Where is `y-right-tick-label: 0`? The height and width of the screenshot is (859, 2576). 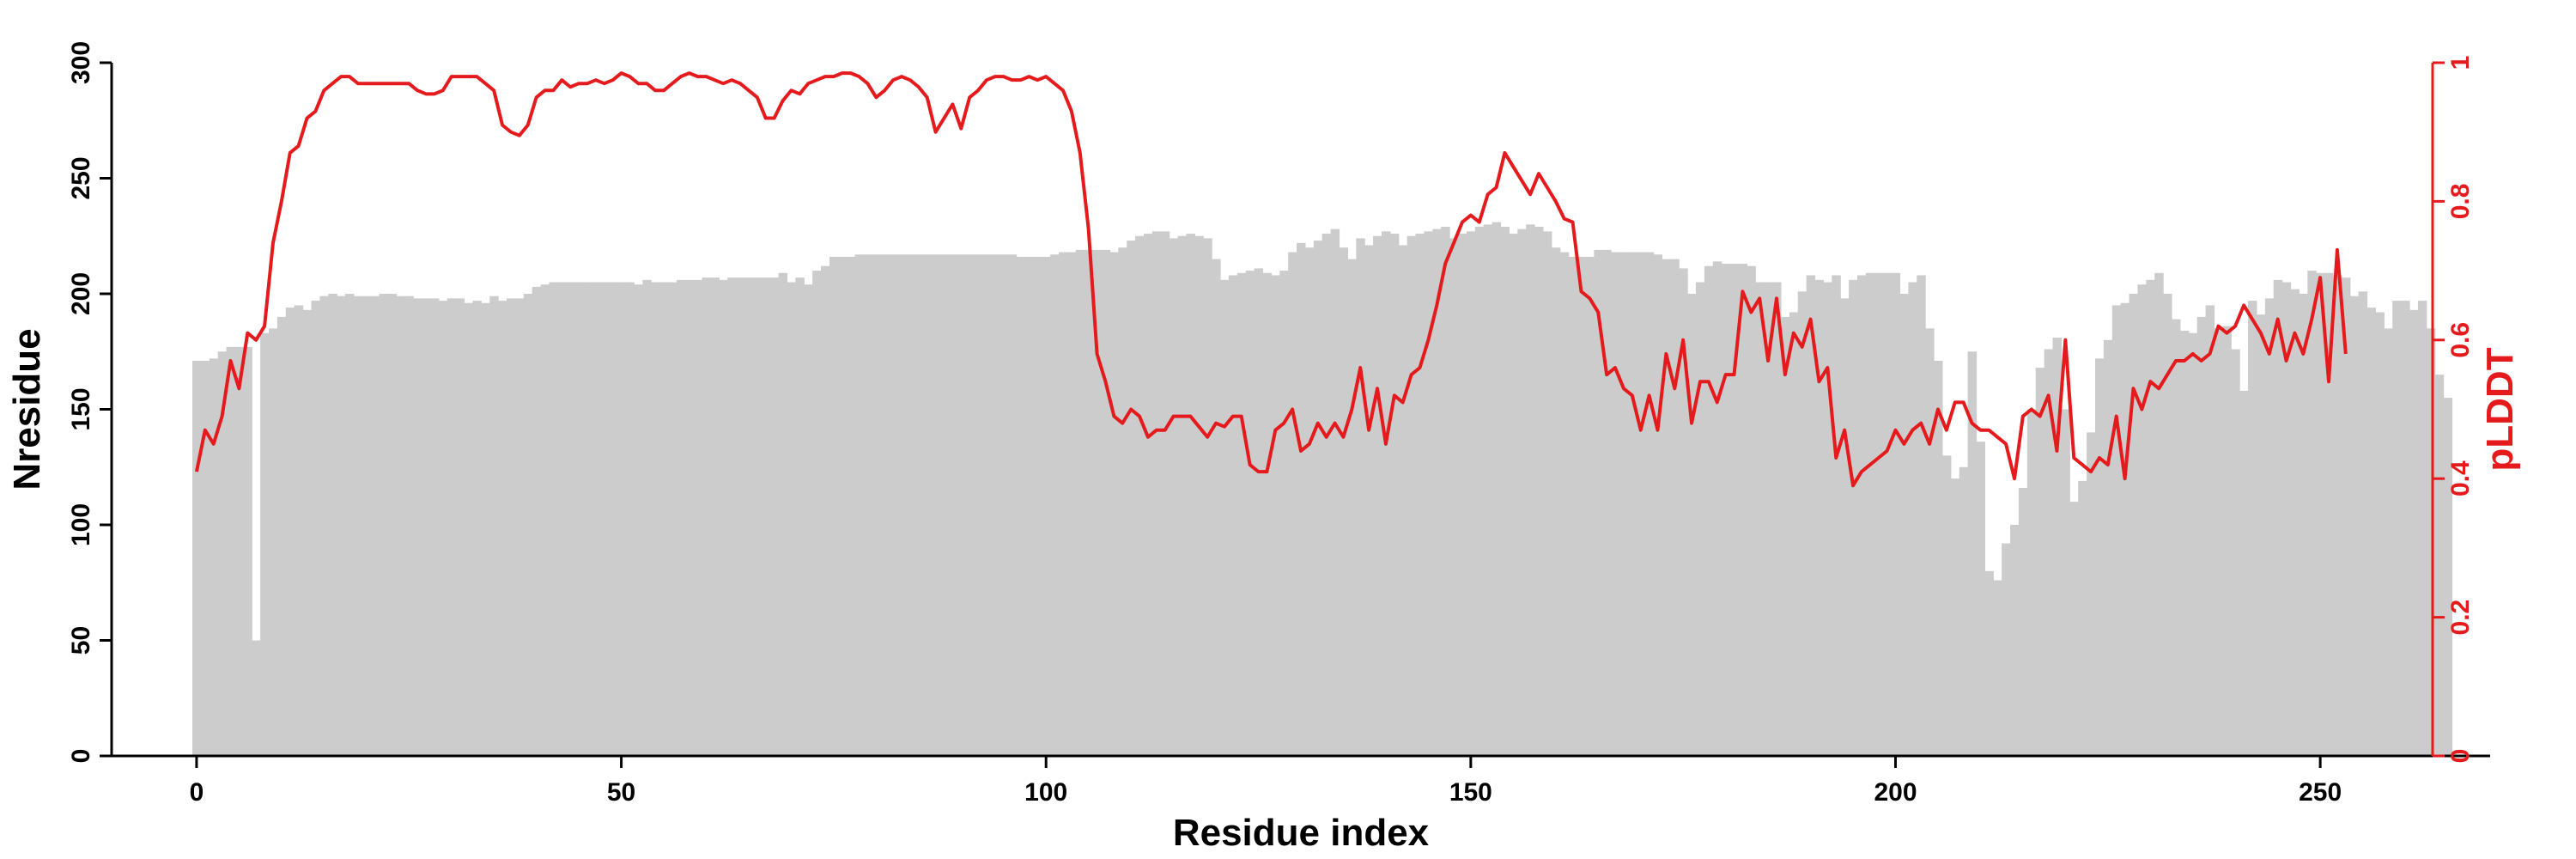
y-right-tick-label: 0 is located at coordinates (2460, 756).